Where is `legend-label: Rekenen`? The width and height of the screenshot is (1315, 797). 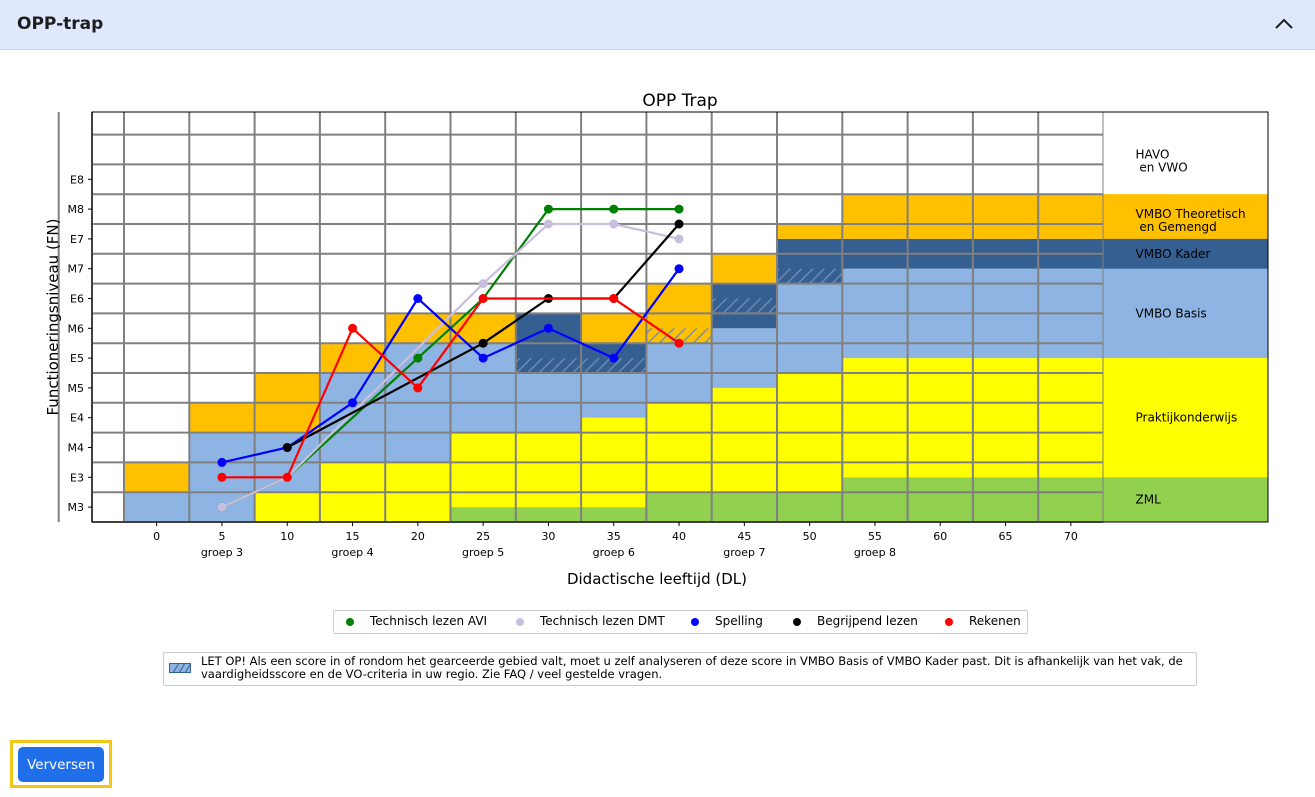
legend-label: Rekenen is located at coordinates (995, 621).